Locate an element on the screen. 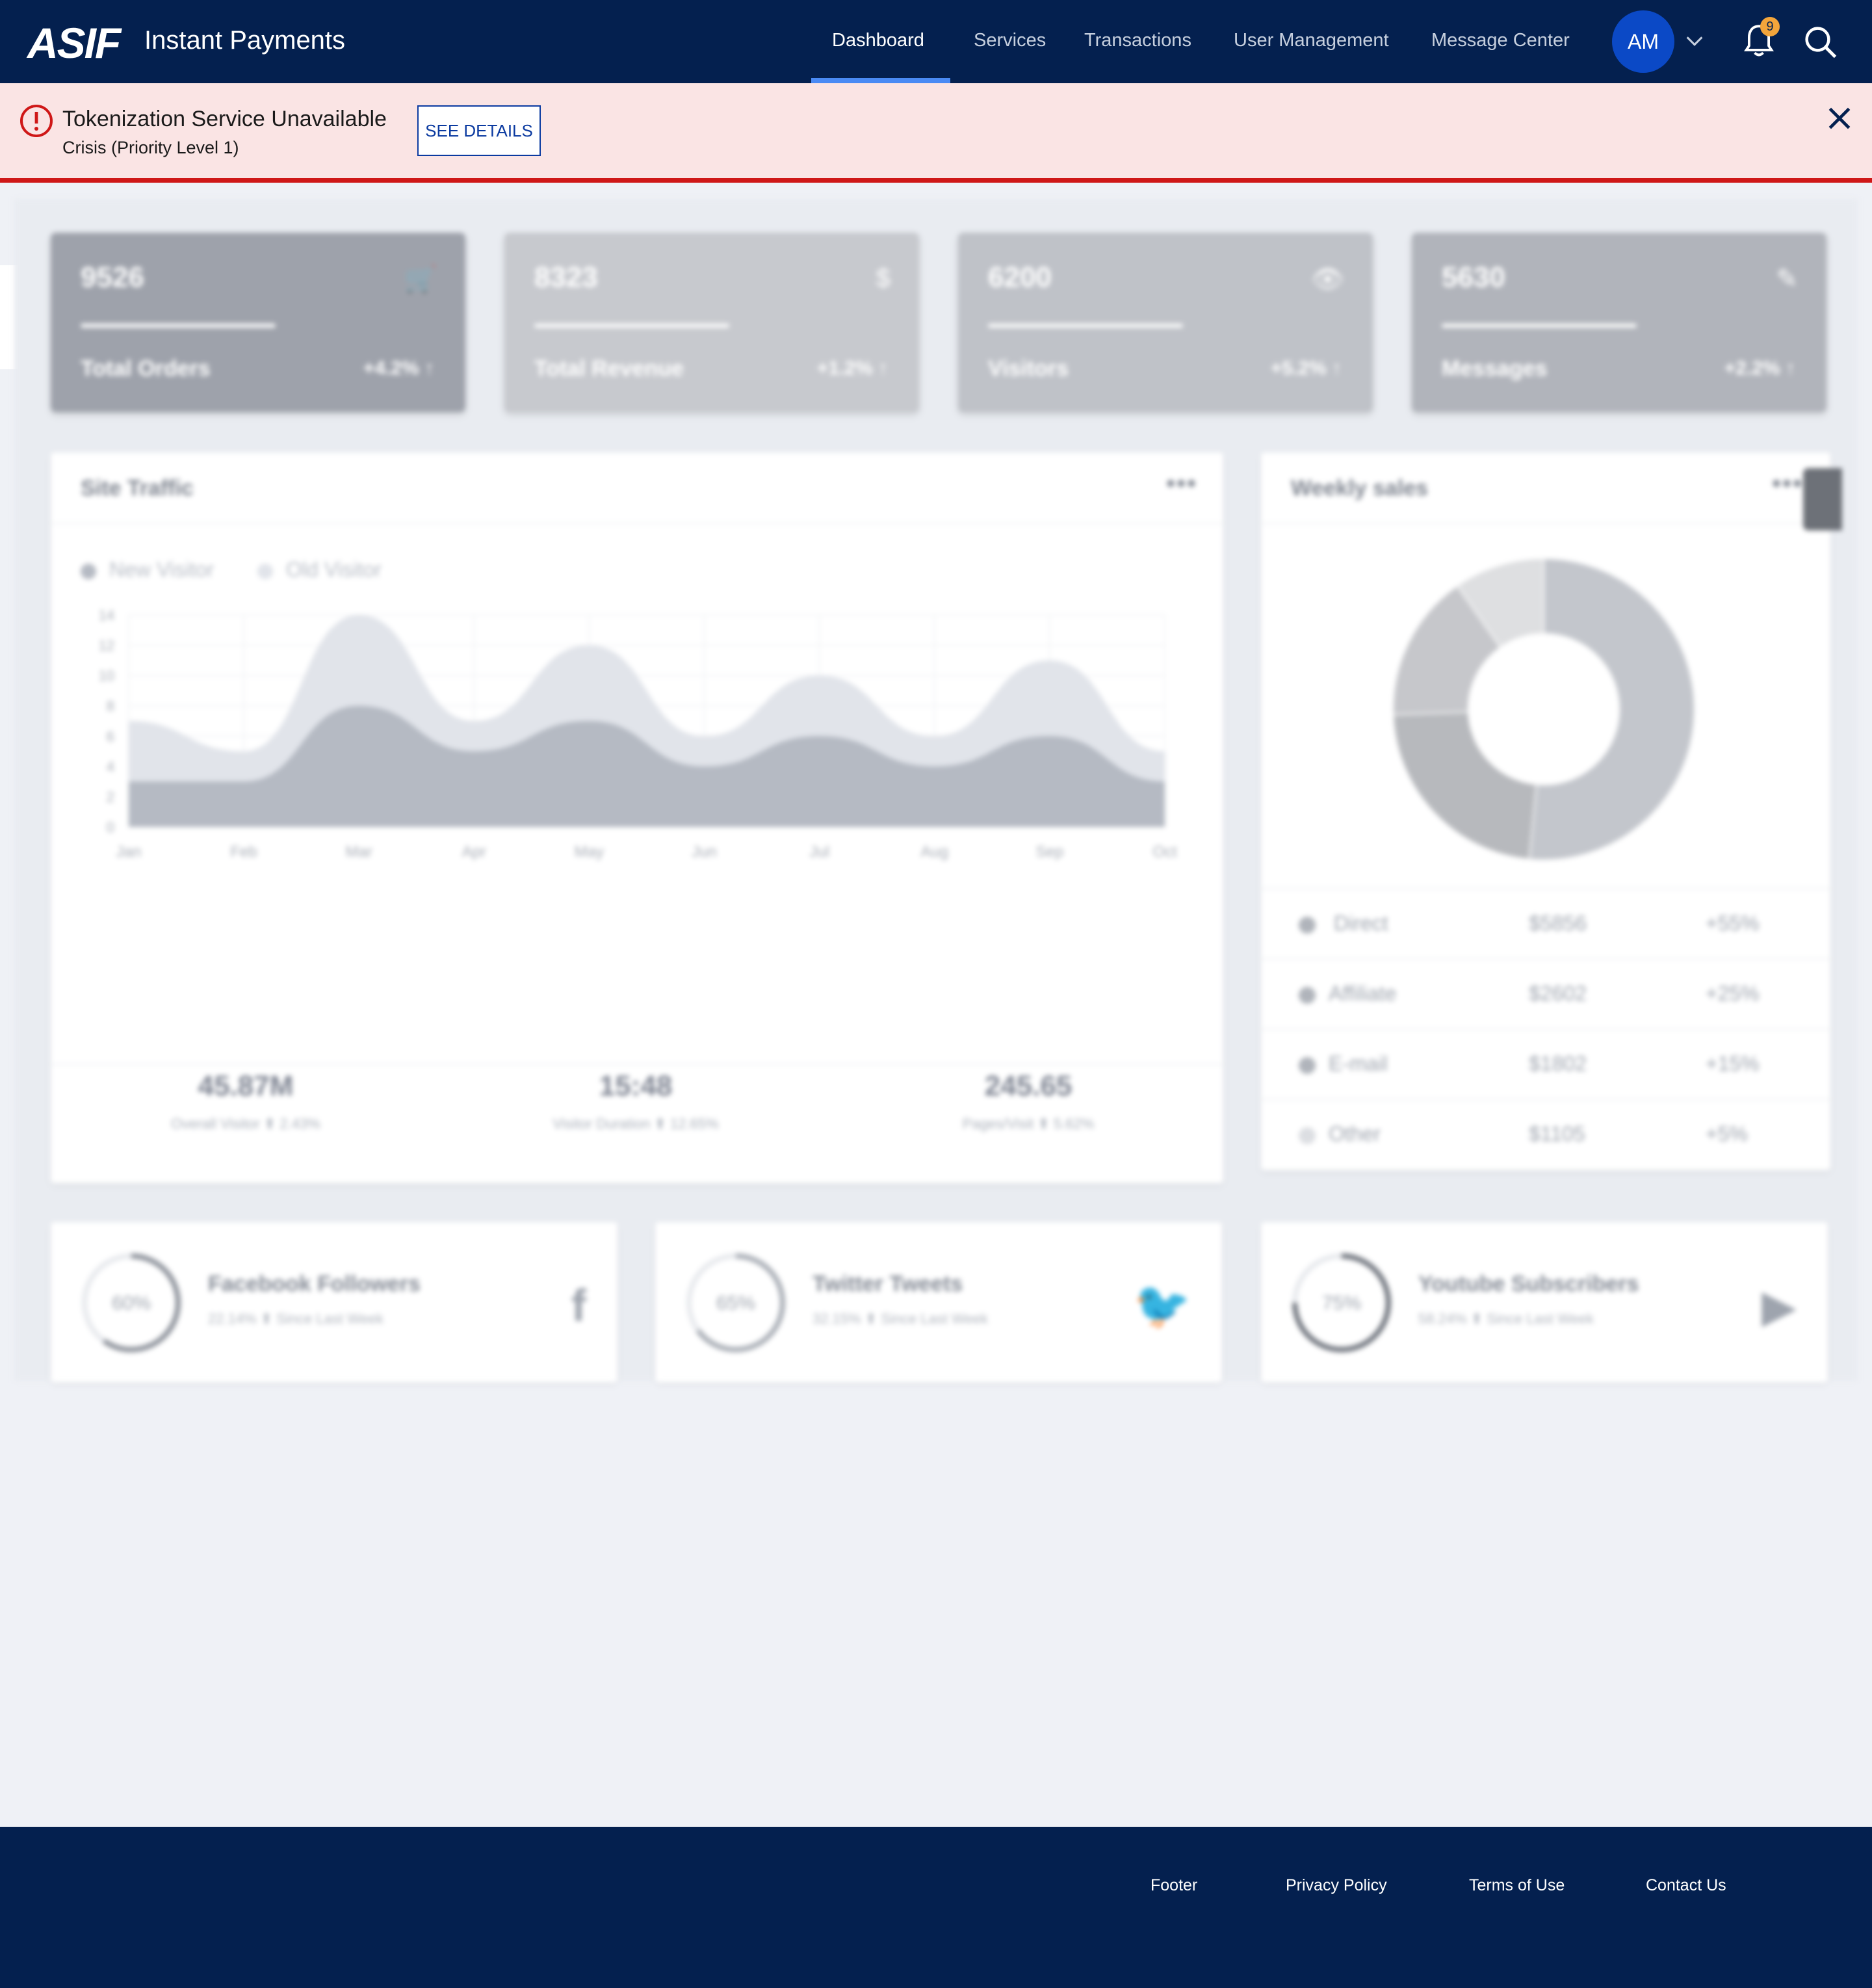 The height and width of the screenshot is (1988, 1872). stat-change: +2.2% ↑ is located at coordinates (1760, 368).